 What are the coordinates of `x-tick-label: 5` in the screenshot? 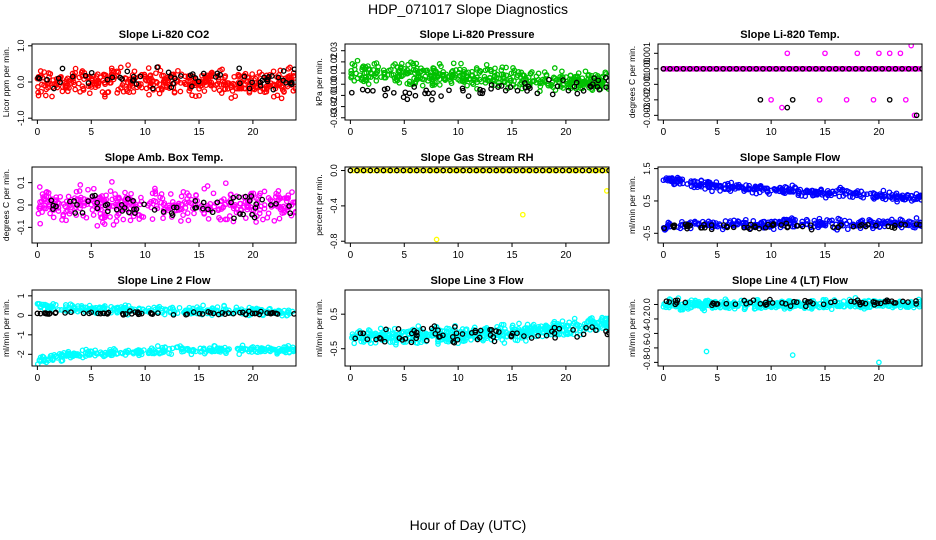 It's located at (404, 132).